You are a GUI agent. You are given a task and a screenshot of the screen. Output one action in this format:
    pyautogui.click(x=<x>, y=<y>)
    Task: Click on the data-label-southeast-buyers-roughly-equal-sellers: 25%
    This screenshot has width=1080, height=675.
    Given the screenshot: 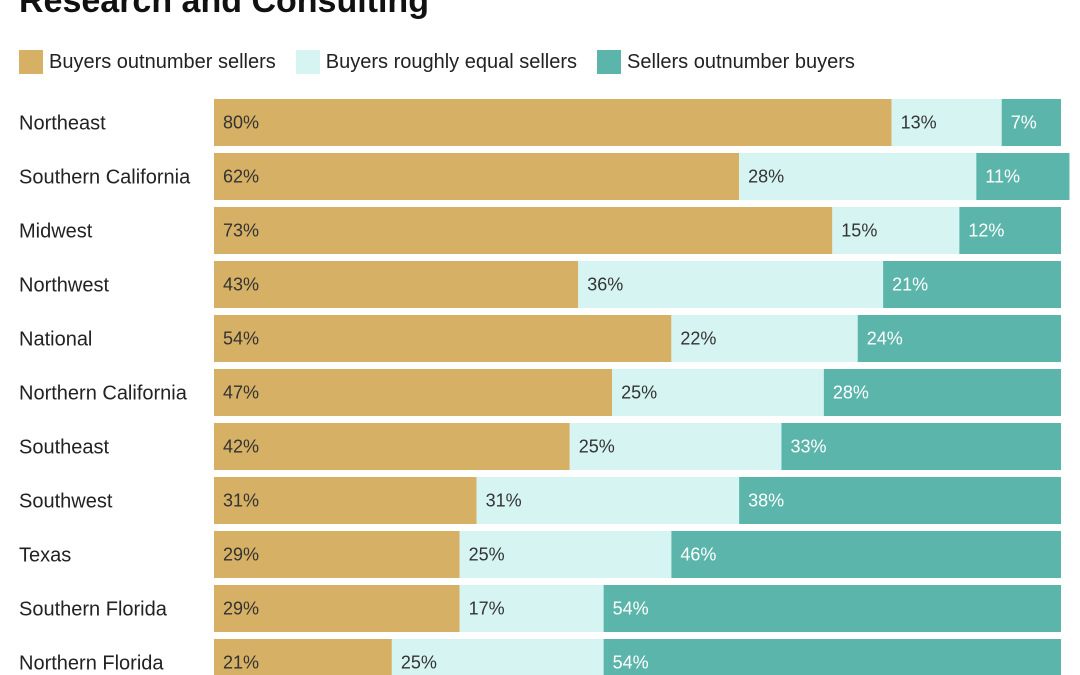 What is the action you would take?
    pyautogui.click(x=597, y=447)
    